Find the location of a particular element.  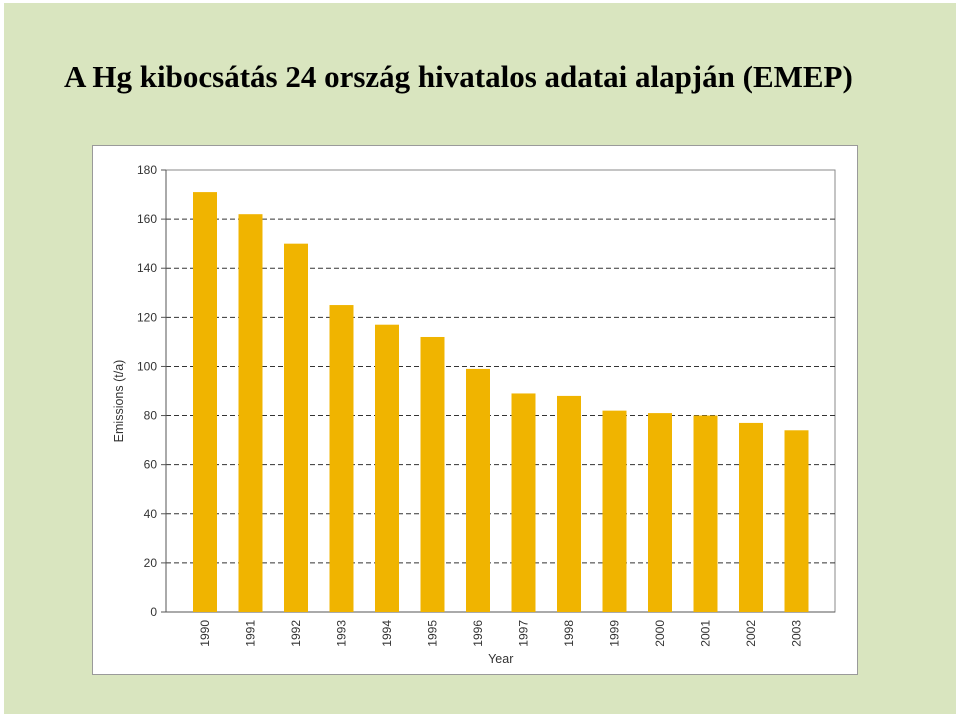

bar-1998 is located at coordinates (569, 503).